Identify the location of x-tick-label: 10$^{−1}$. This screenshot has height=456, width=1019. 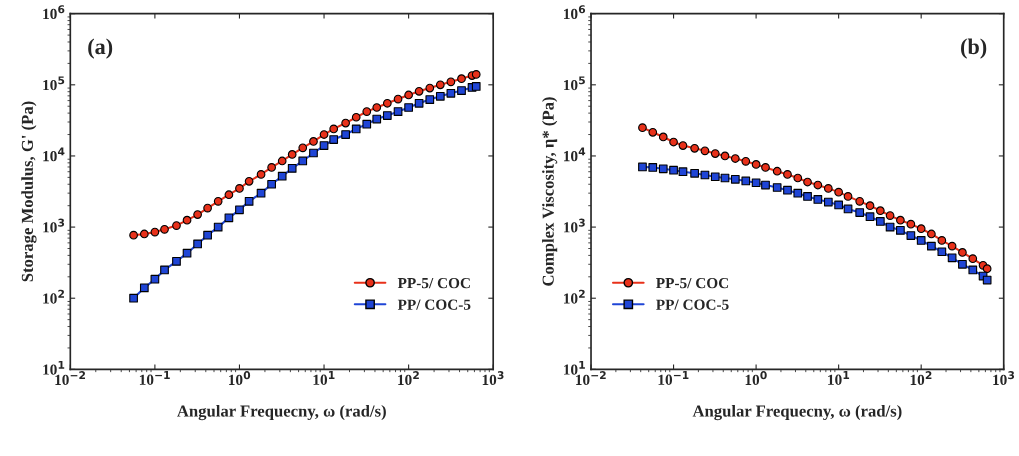
(154, 378).